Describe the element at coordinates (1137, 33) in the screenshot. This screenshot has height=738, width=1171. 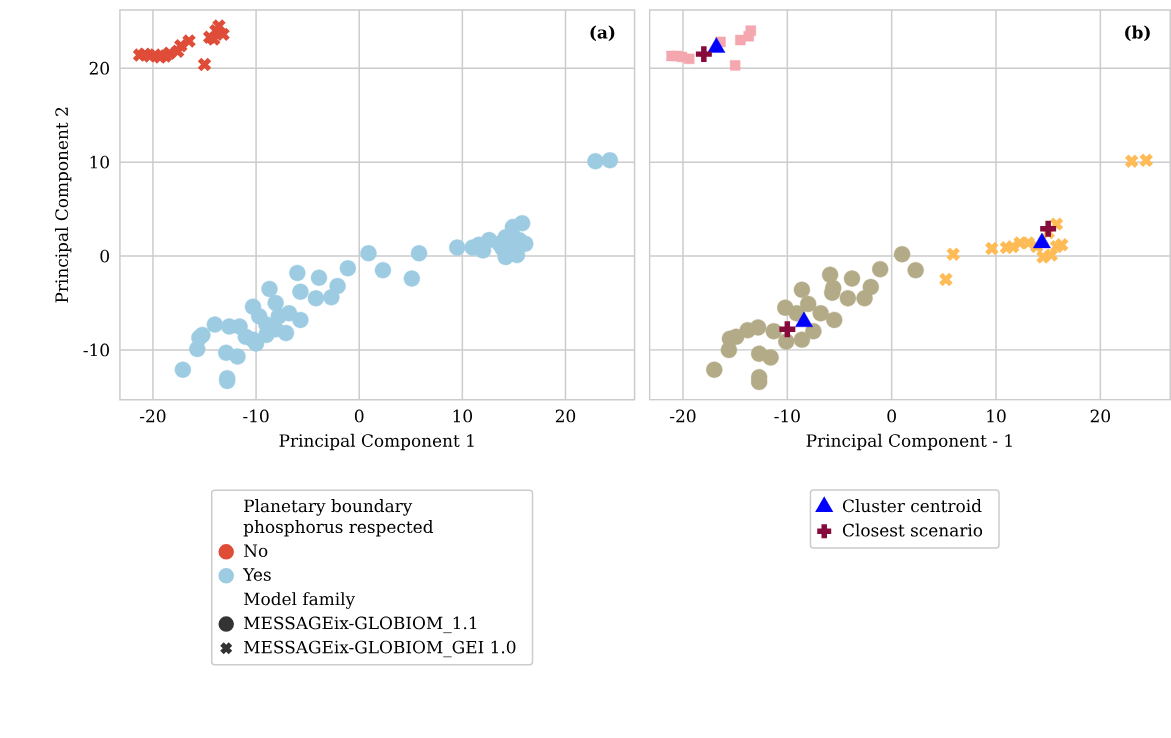
I see `annotation: (b)` at that location.